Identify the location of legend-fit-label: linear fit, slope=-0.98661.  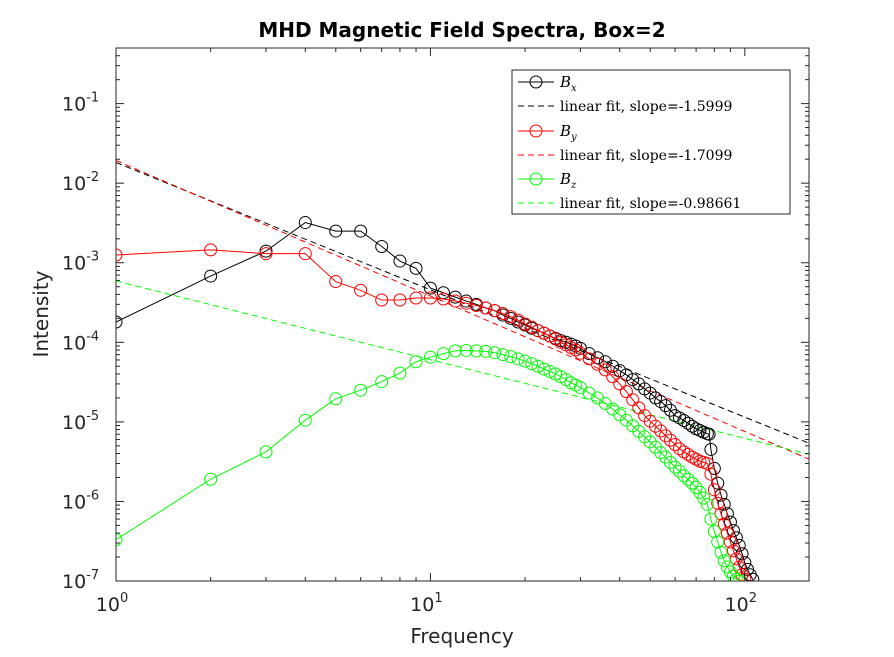
(650, 204).